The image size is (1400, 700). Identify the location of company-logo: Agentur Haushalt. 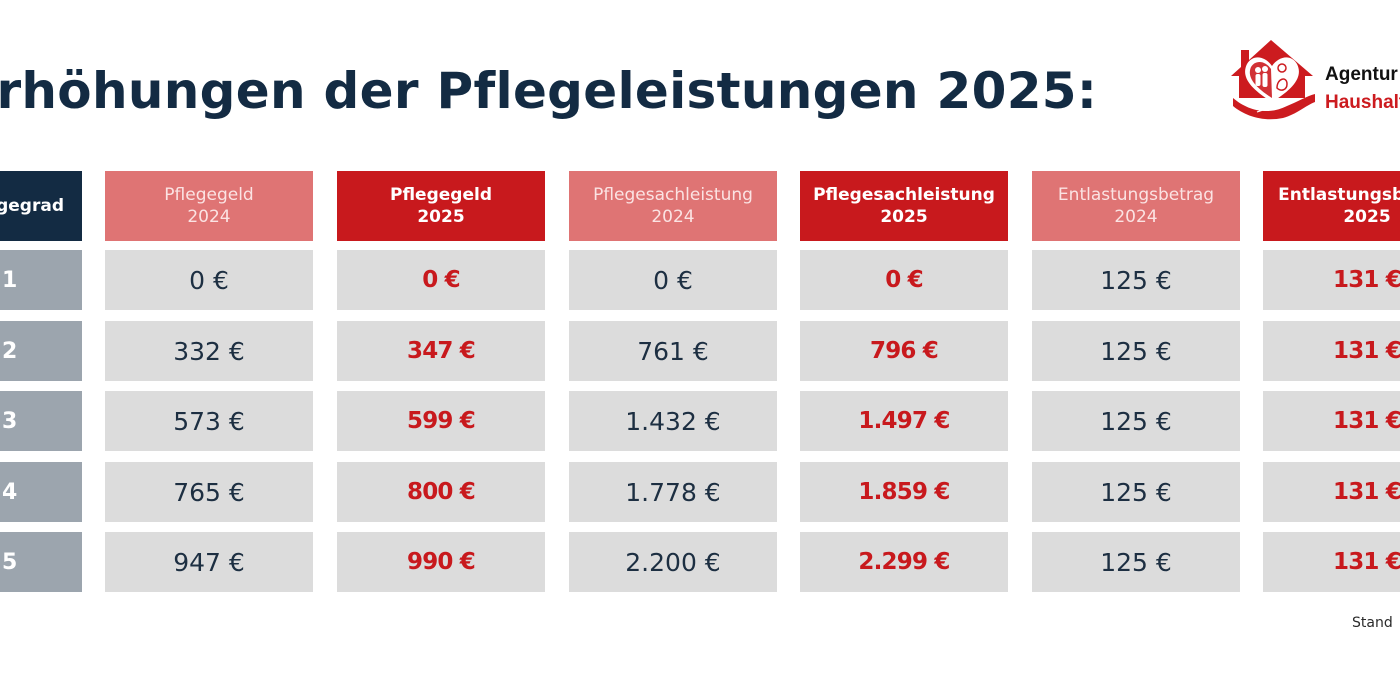
(1313, 81).